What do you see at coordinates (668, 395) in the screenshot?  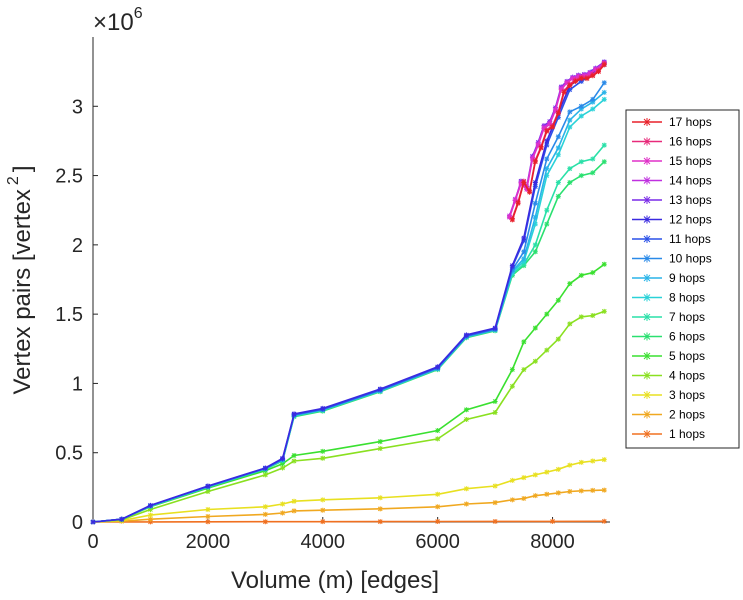 I see `legend-item: 3 hops` at bounding box center [668, 395].